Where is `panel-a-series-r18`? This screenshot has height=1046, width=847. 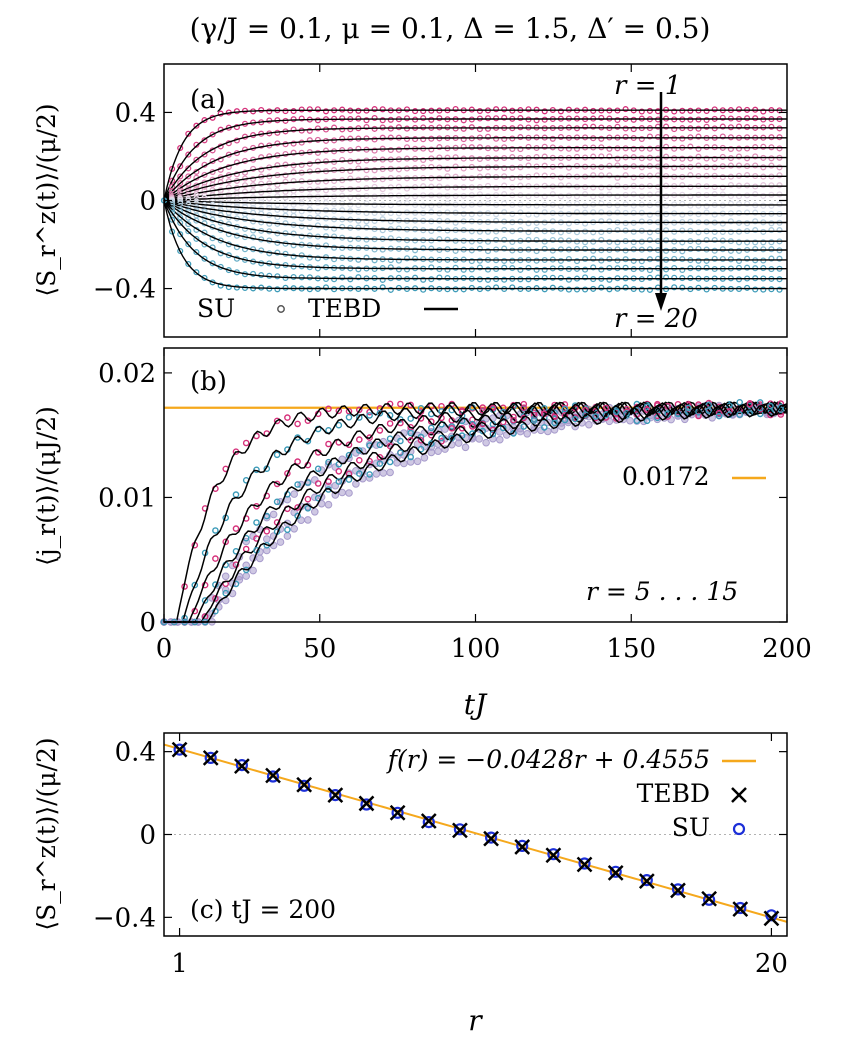
panel-a-series-r18 is located at coordinates (473, 235).